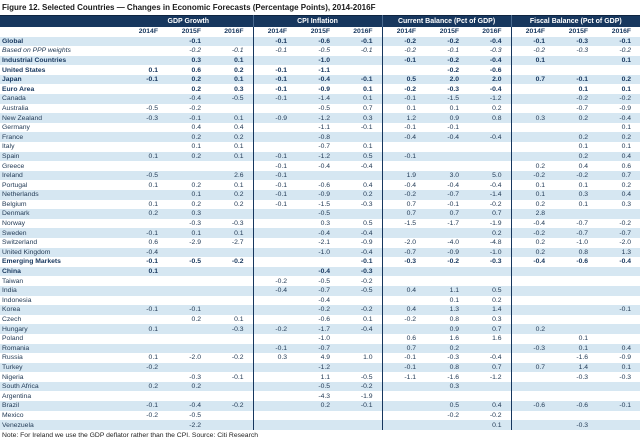 The image size is (640, 447). What do you see at coordinates (232, 242) in the screenshot?
I see `value-cell: -2.7` at bounding box center [232, 242].